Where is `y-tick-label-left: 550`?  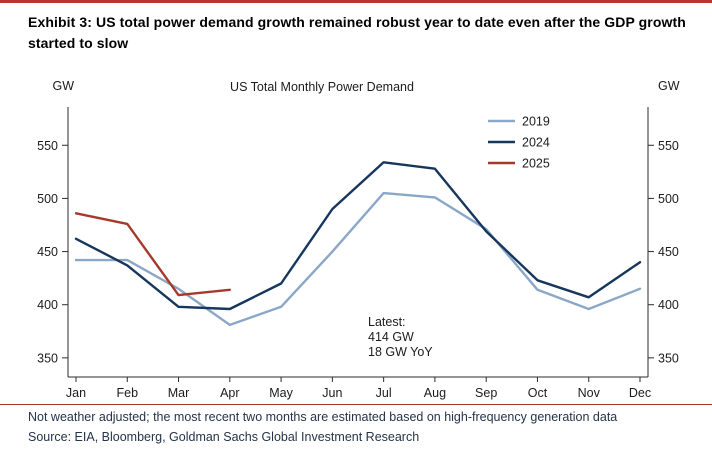
y-tick-label-left: 550 is located at coordinates (47, 146).